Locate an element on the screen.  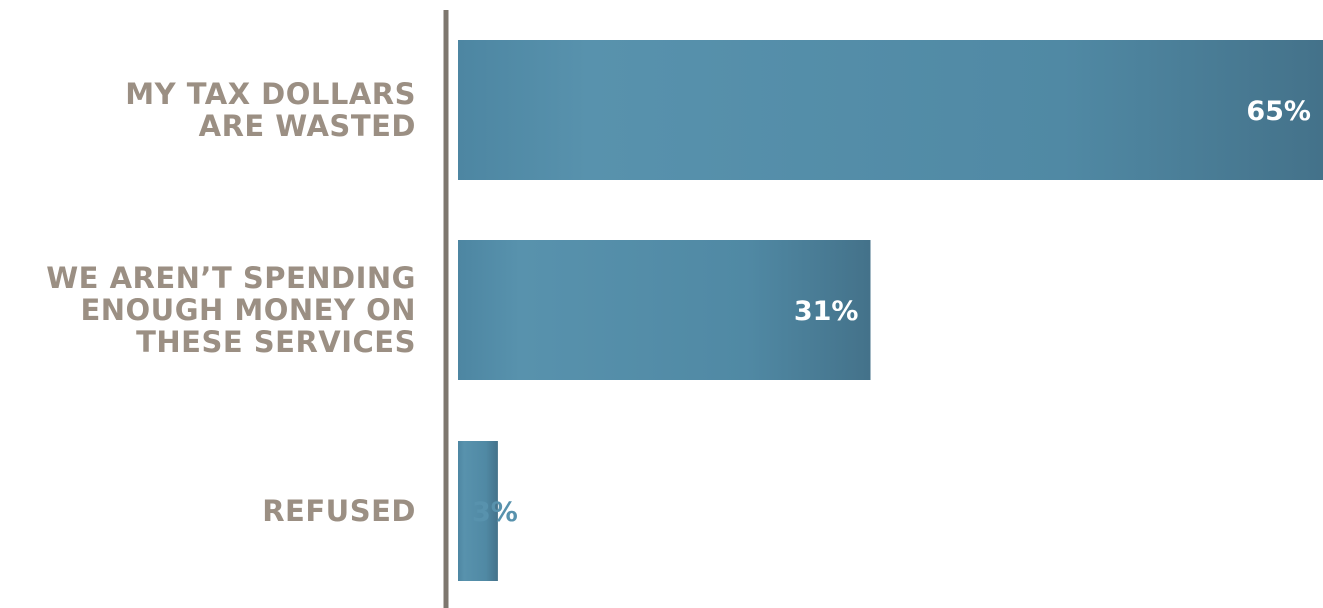
category-label-3: REFUSED is located at coordinates (339, 511).